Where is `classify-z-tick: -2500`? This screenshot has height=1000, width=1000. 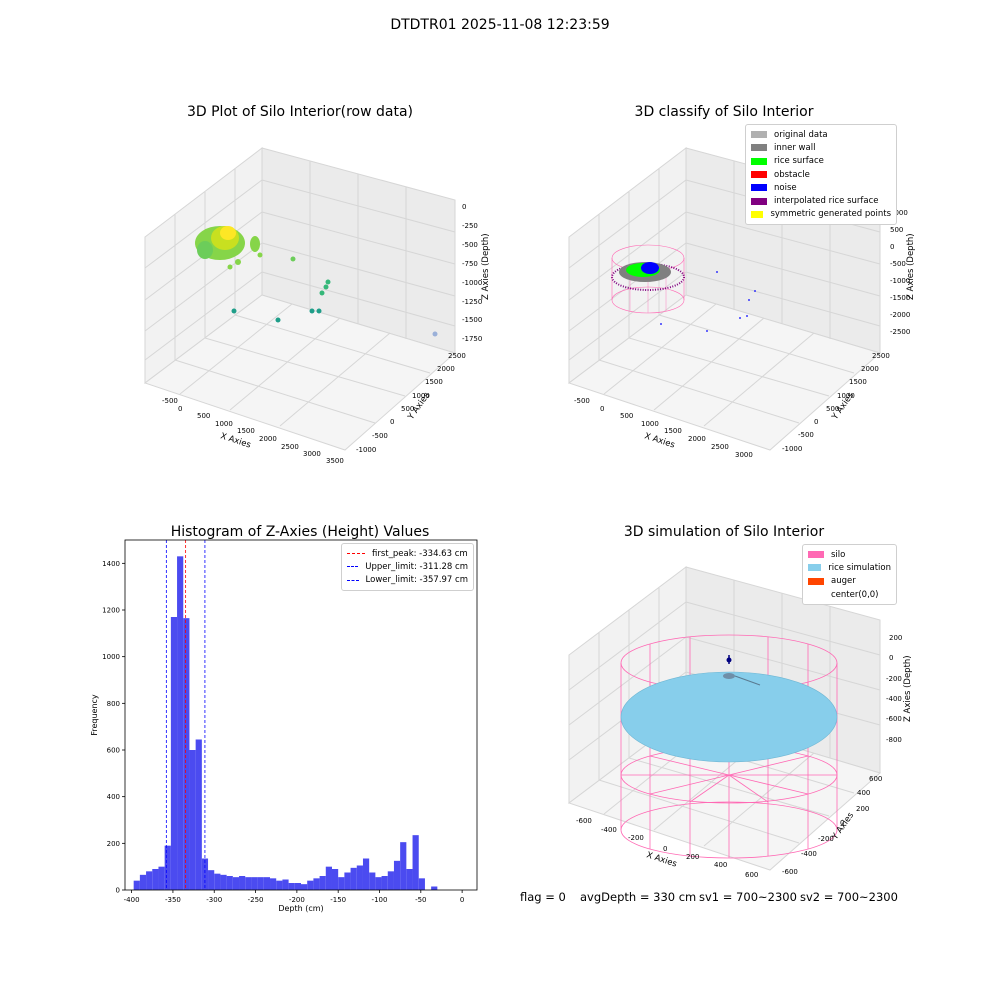 classify-z-tick: -2500 is located at coordinates (900, 332).